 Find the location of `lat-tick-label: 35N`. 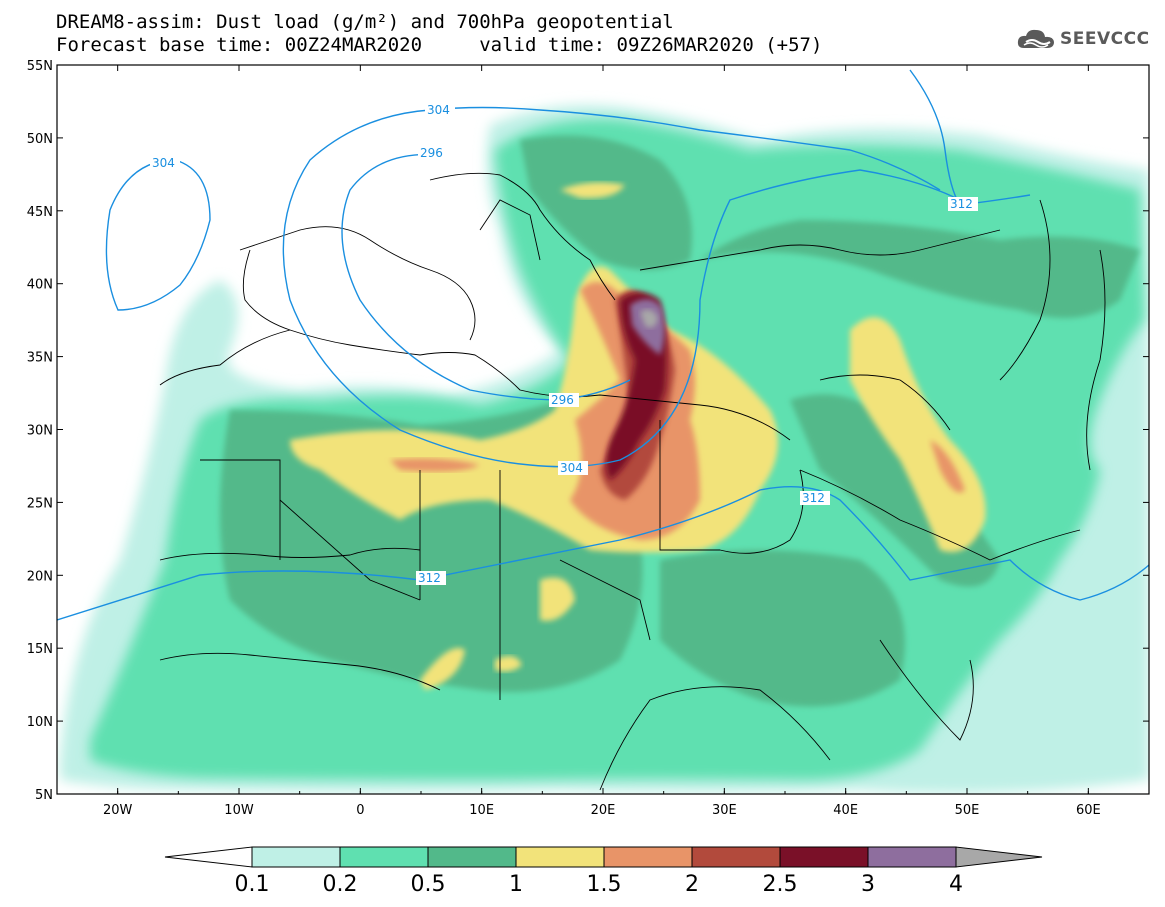

lat-tick-label: 35N is located at coordinates (40, 358).